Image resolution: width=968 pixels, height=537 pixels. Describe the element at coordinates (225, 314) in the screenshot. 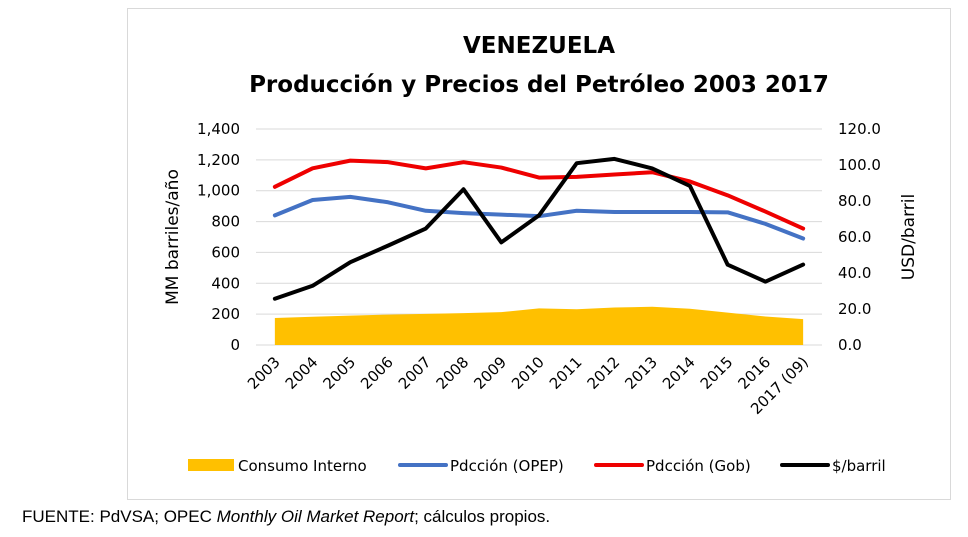

I see `y-tick-label: 200` at that location.